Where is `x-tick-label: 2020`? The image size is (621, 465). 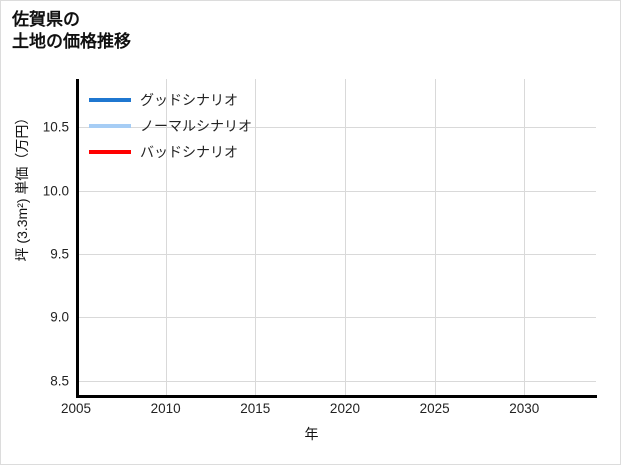
x-tick-label: 2020 is located at coordinates (344, 408).